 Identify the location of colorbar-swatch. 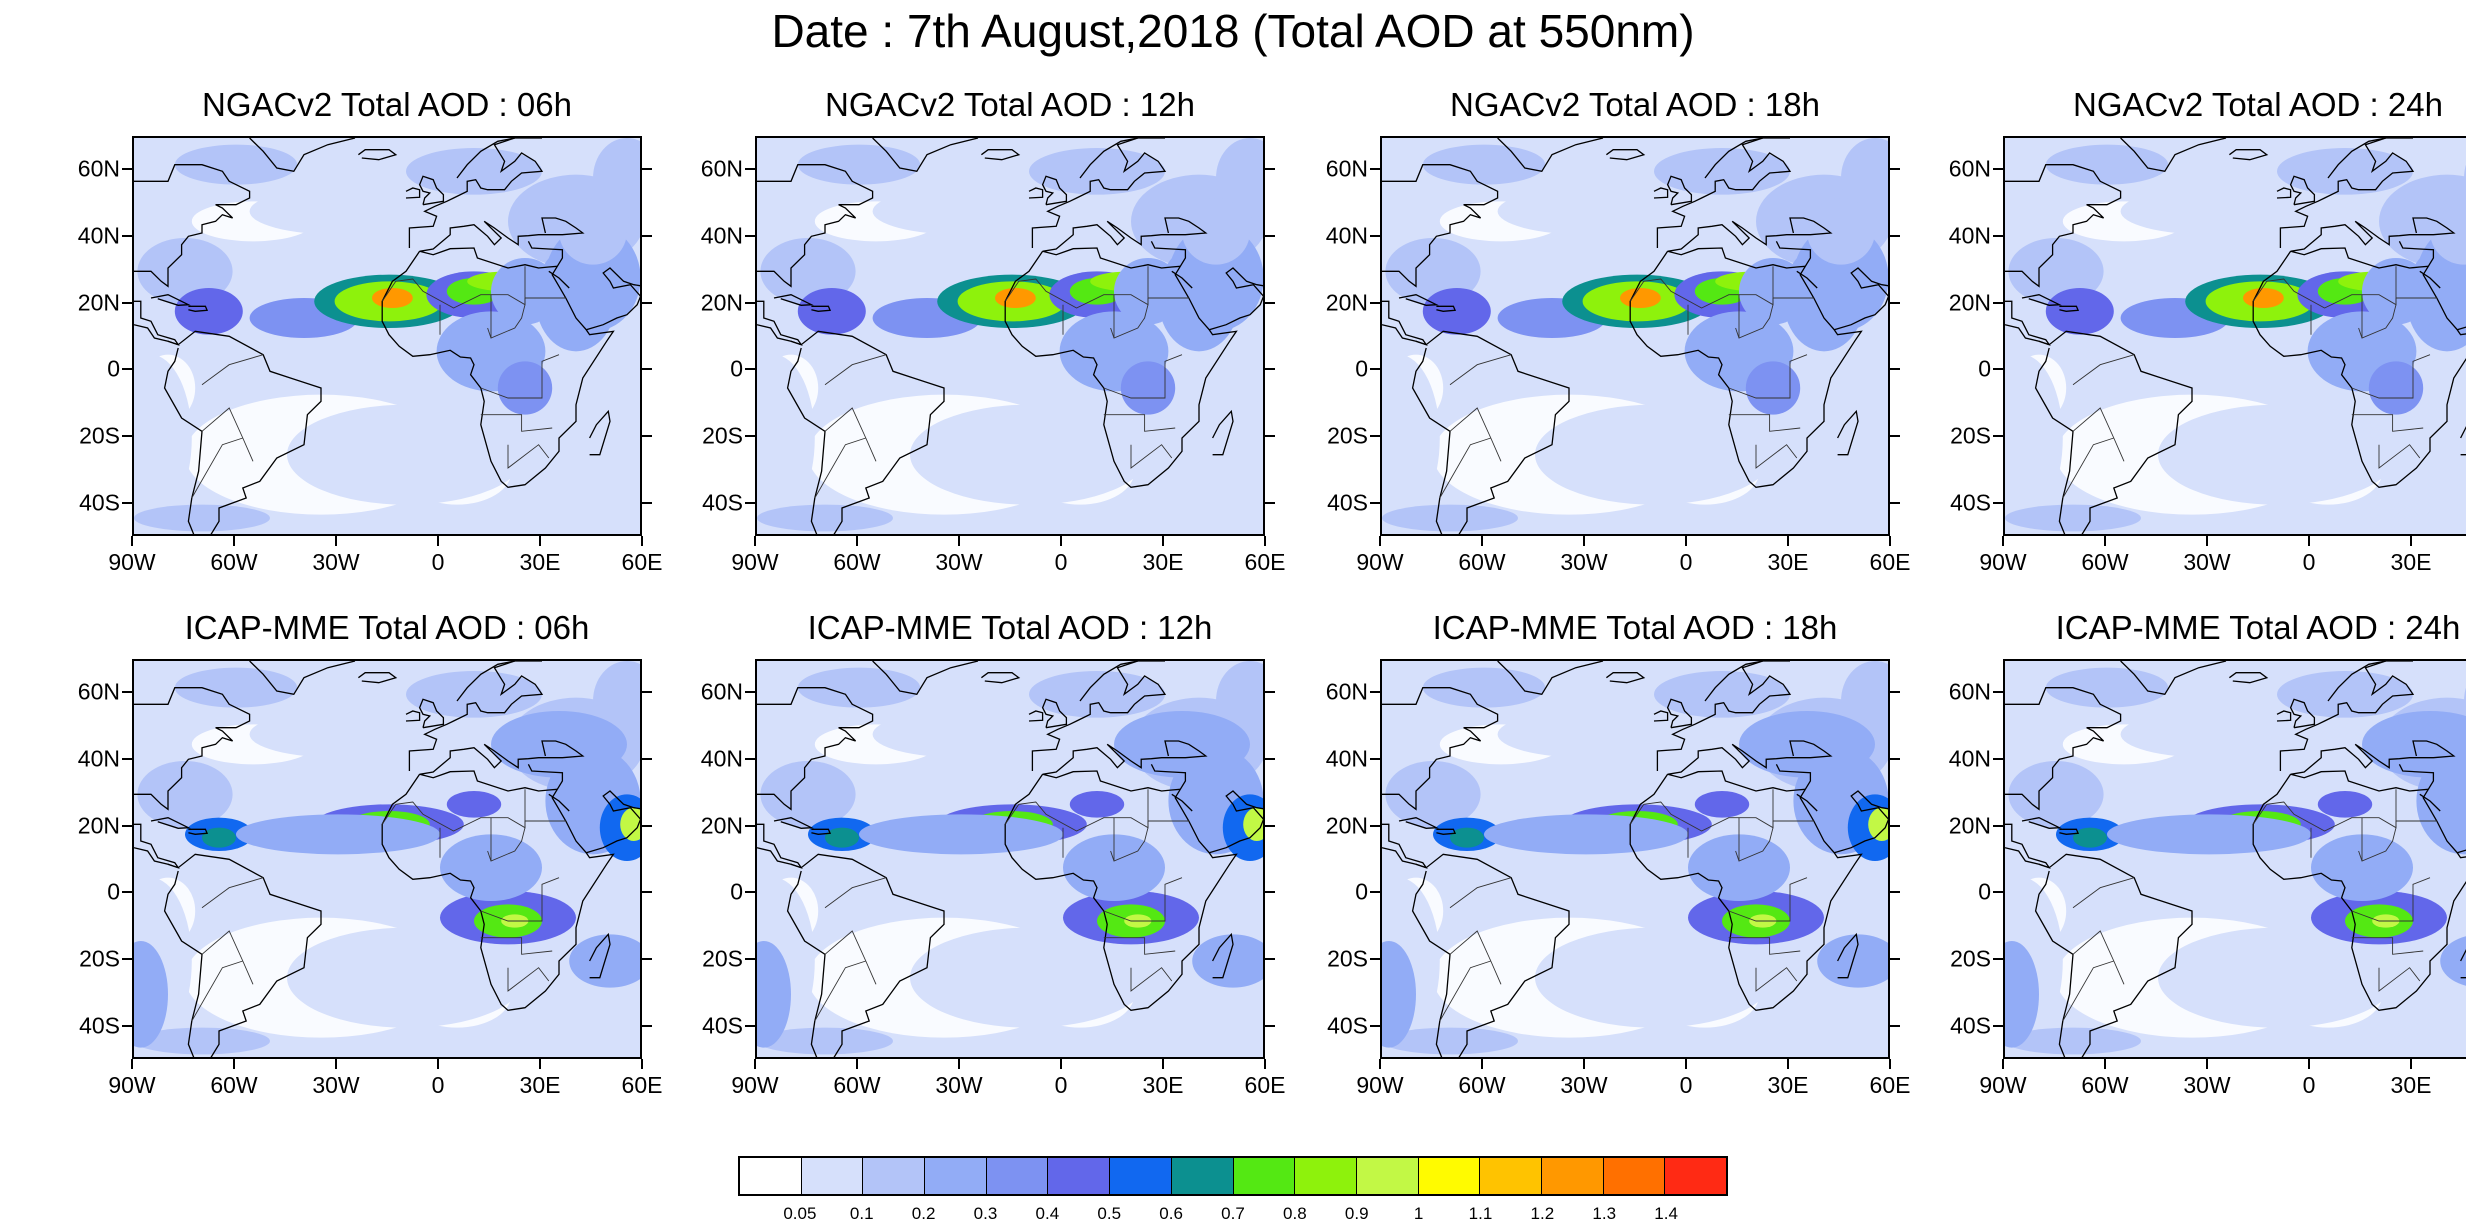
(1017, 1176).